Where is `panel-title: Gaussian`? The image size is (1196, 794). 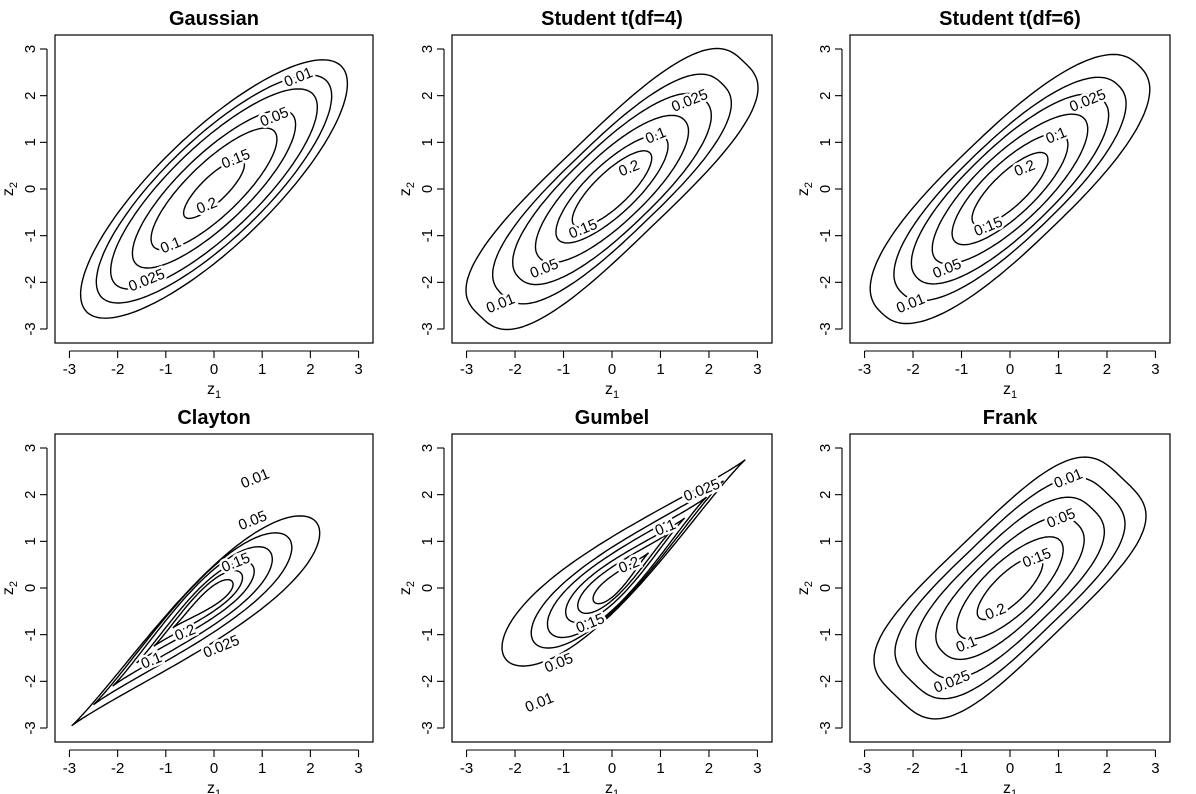
panel-title: Gaussian is located at coordinates (214, 19).